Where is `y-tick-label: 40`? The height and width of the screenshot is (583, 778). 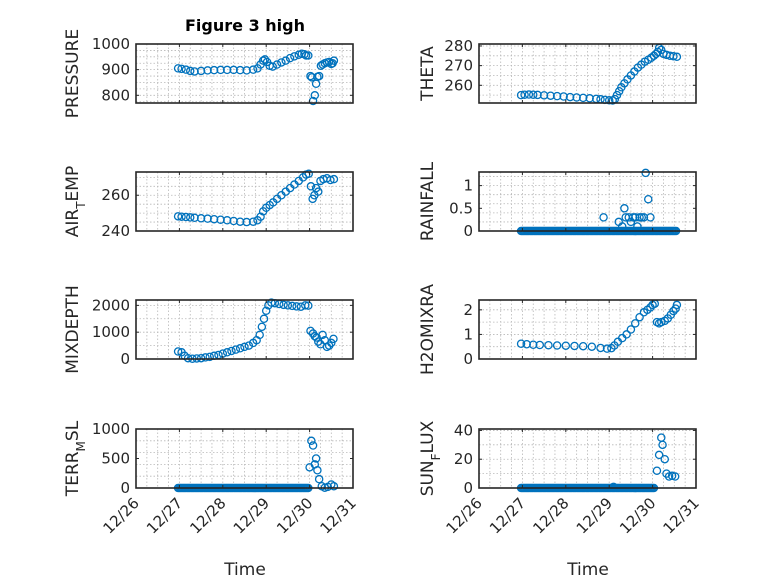
y-tick-label: 40 is located at coordinates (463, 430).